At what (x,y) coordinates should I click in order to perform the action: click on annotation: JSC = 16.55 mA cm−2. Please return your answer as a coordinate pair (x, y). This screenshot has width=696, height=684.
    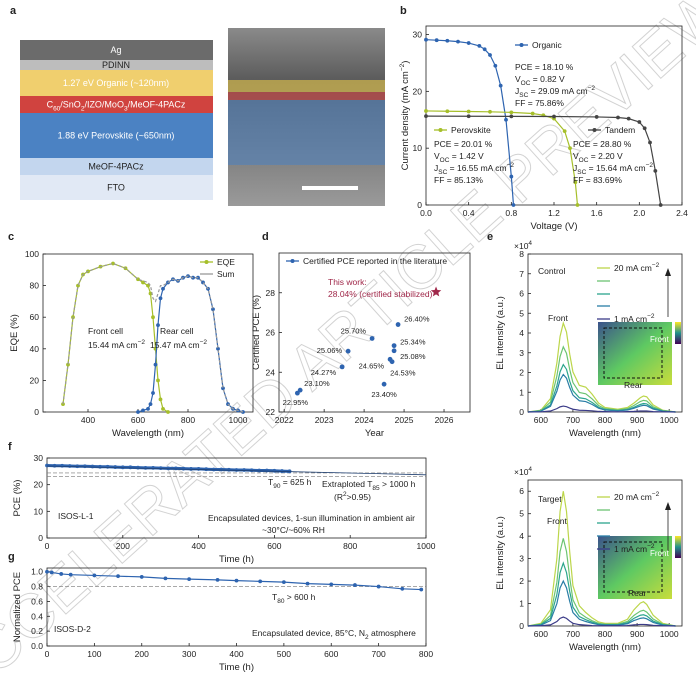
    Looking at the image, I should click on (474, 169).